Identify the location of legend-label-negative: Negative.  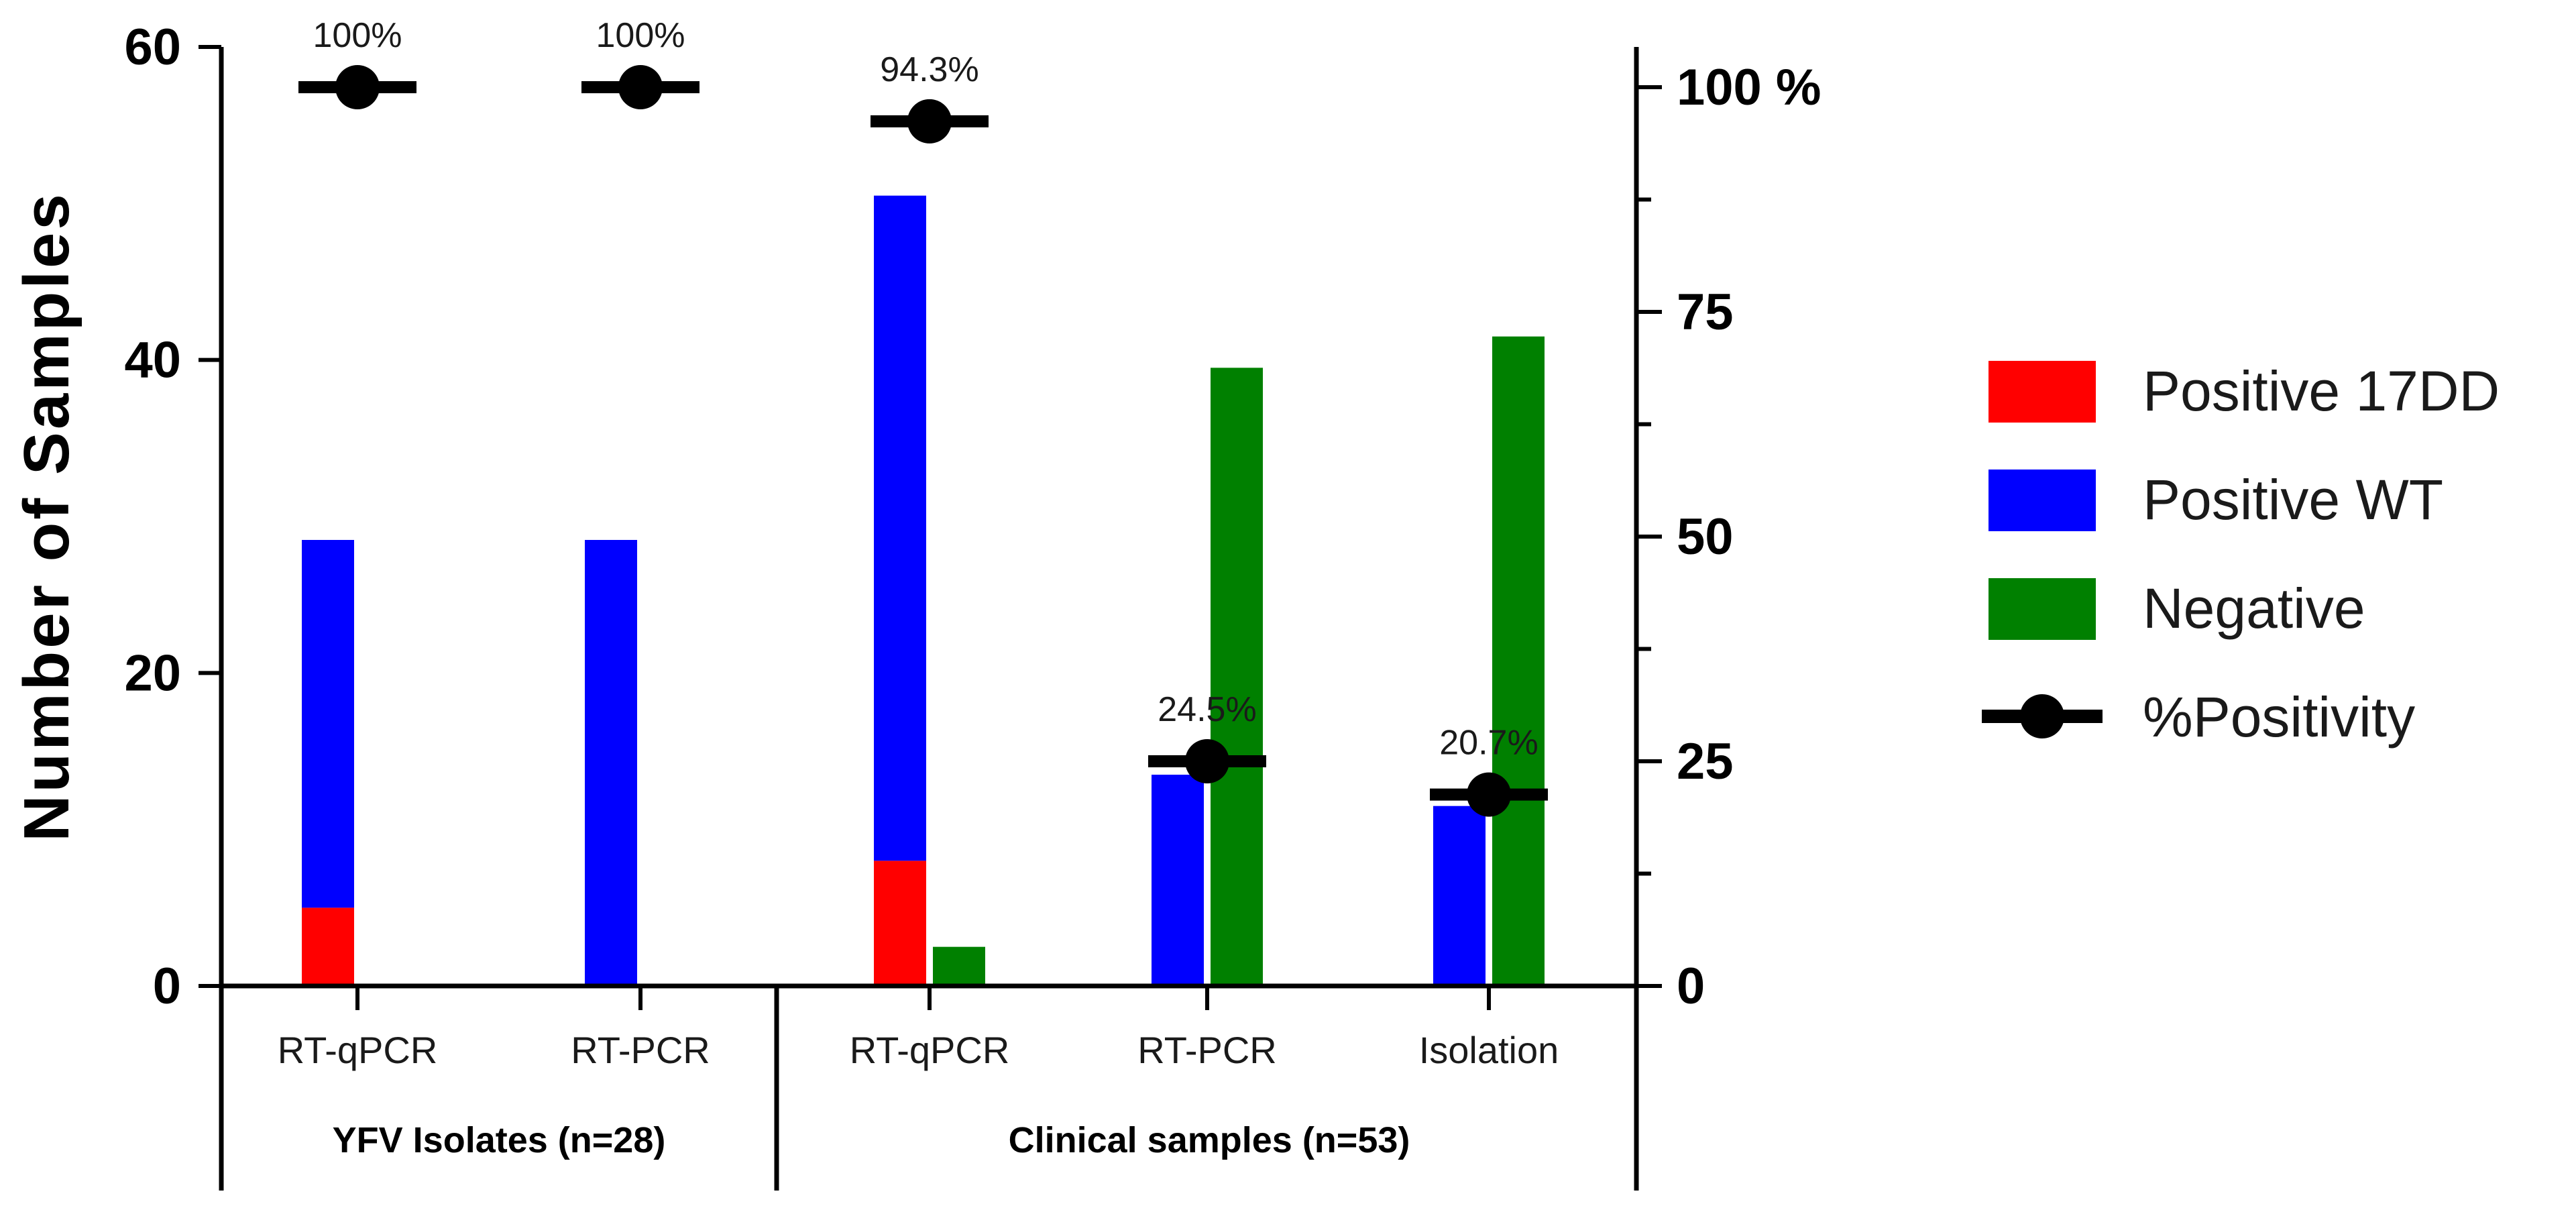
(2254, 608).